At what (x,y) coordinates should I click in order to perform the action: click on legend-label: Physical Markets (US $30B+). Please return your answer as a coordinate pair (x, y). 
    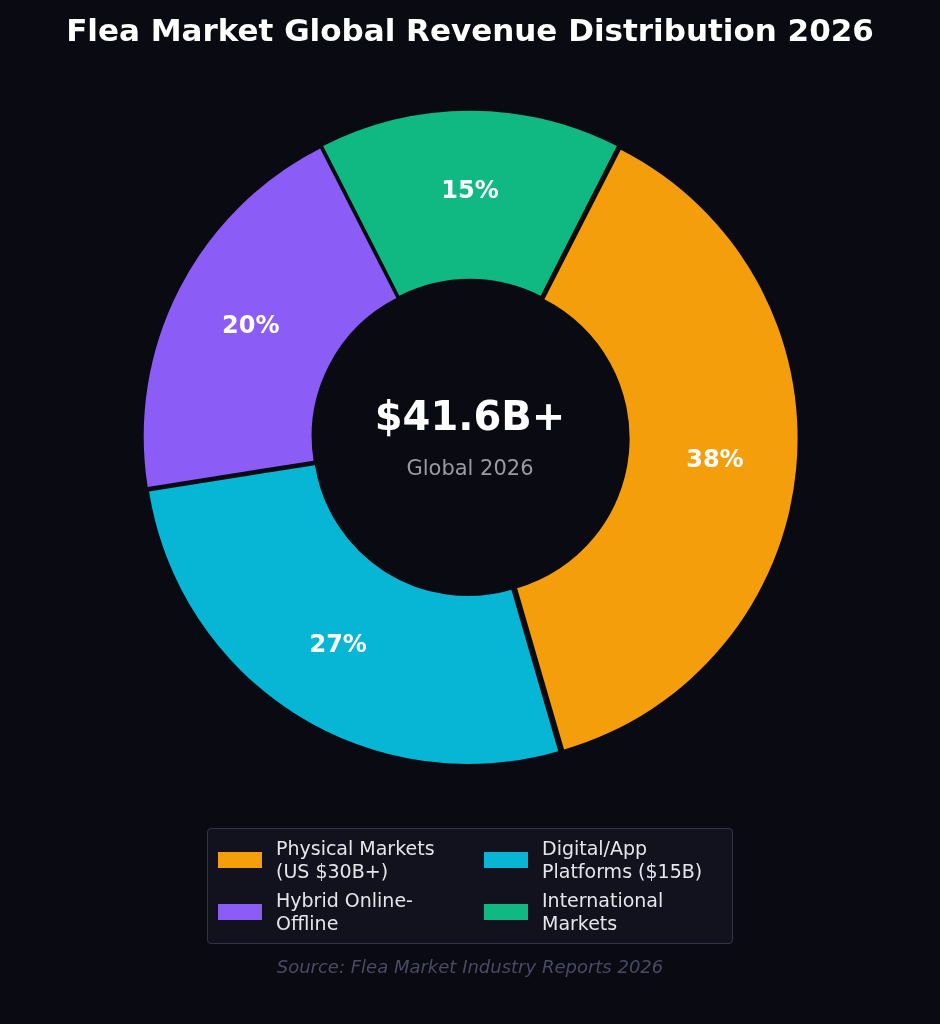
    Looking at the image, I should click on (356, 860).